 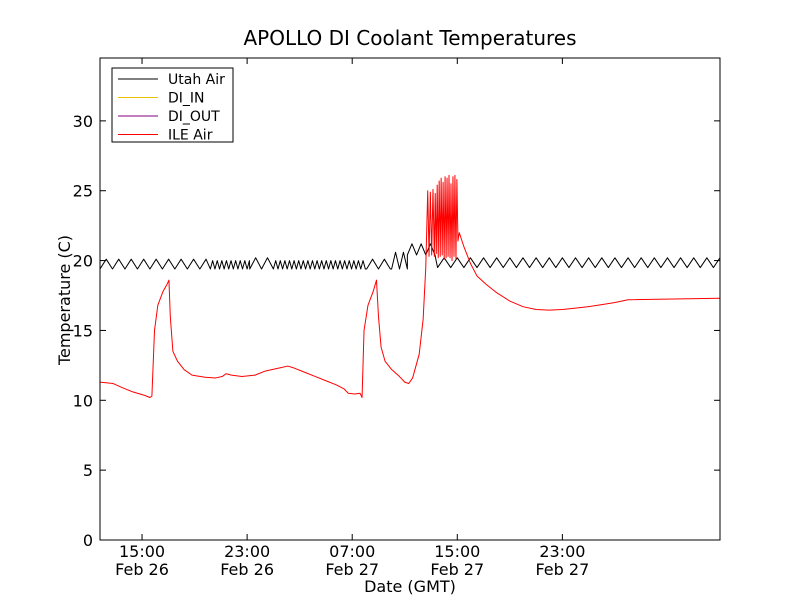 I want to click on y-tick-label: 30, so click(x=83, y=121).